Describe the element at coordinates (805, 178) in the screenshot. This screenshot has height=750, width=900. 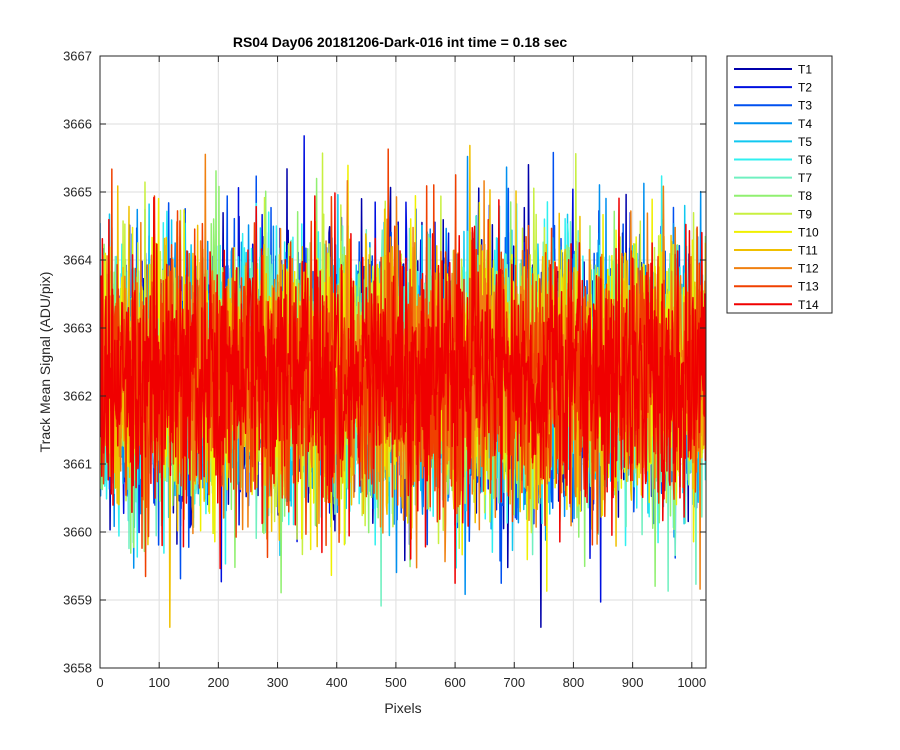
I see `legend-label-T7: T7` at that location.